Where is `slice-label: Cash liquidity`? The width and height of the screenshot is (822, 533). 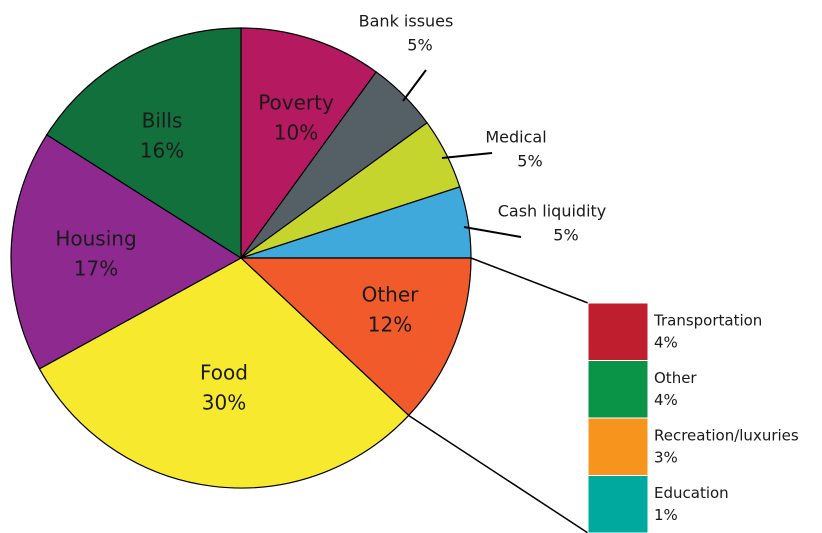
slice-label: Cash liquidity is located at coordinates (552, 211).